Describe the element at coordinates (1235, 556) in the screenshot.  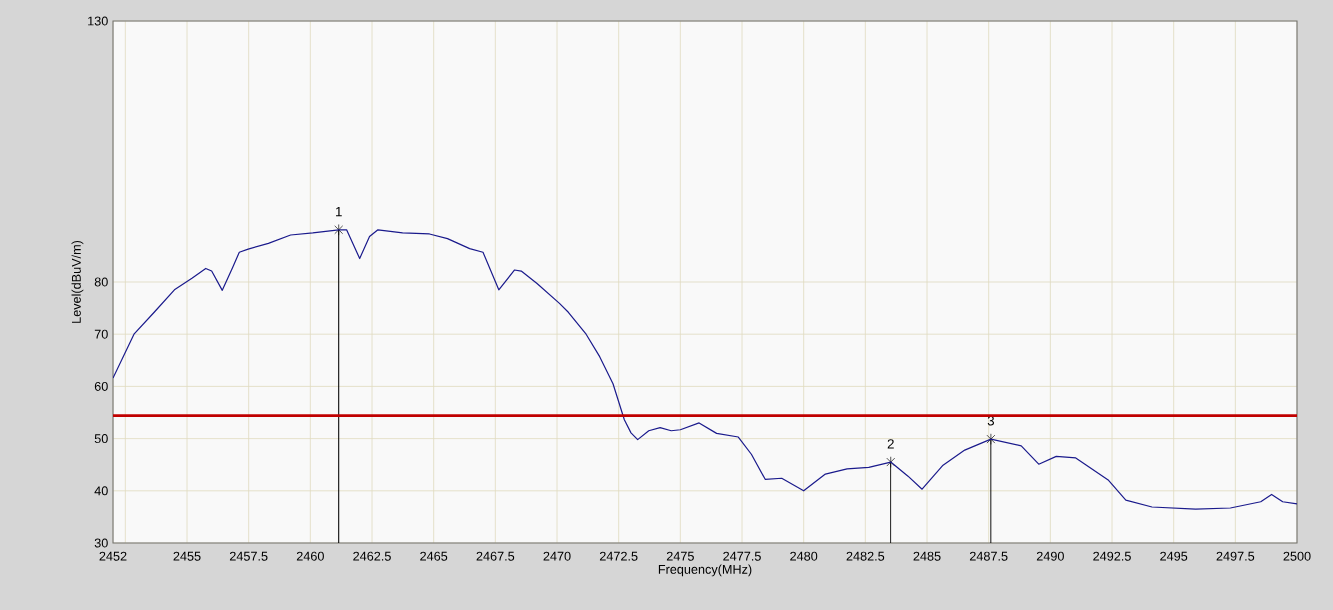
I see `x-tick-label: 2497.5` at that location.